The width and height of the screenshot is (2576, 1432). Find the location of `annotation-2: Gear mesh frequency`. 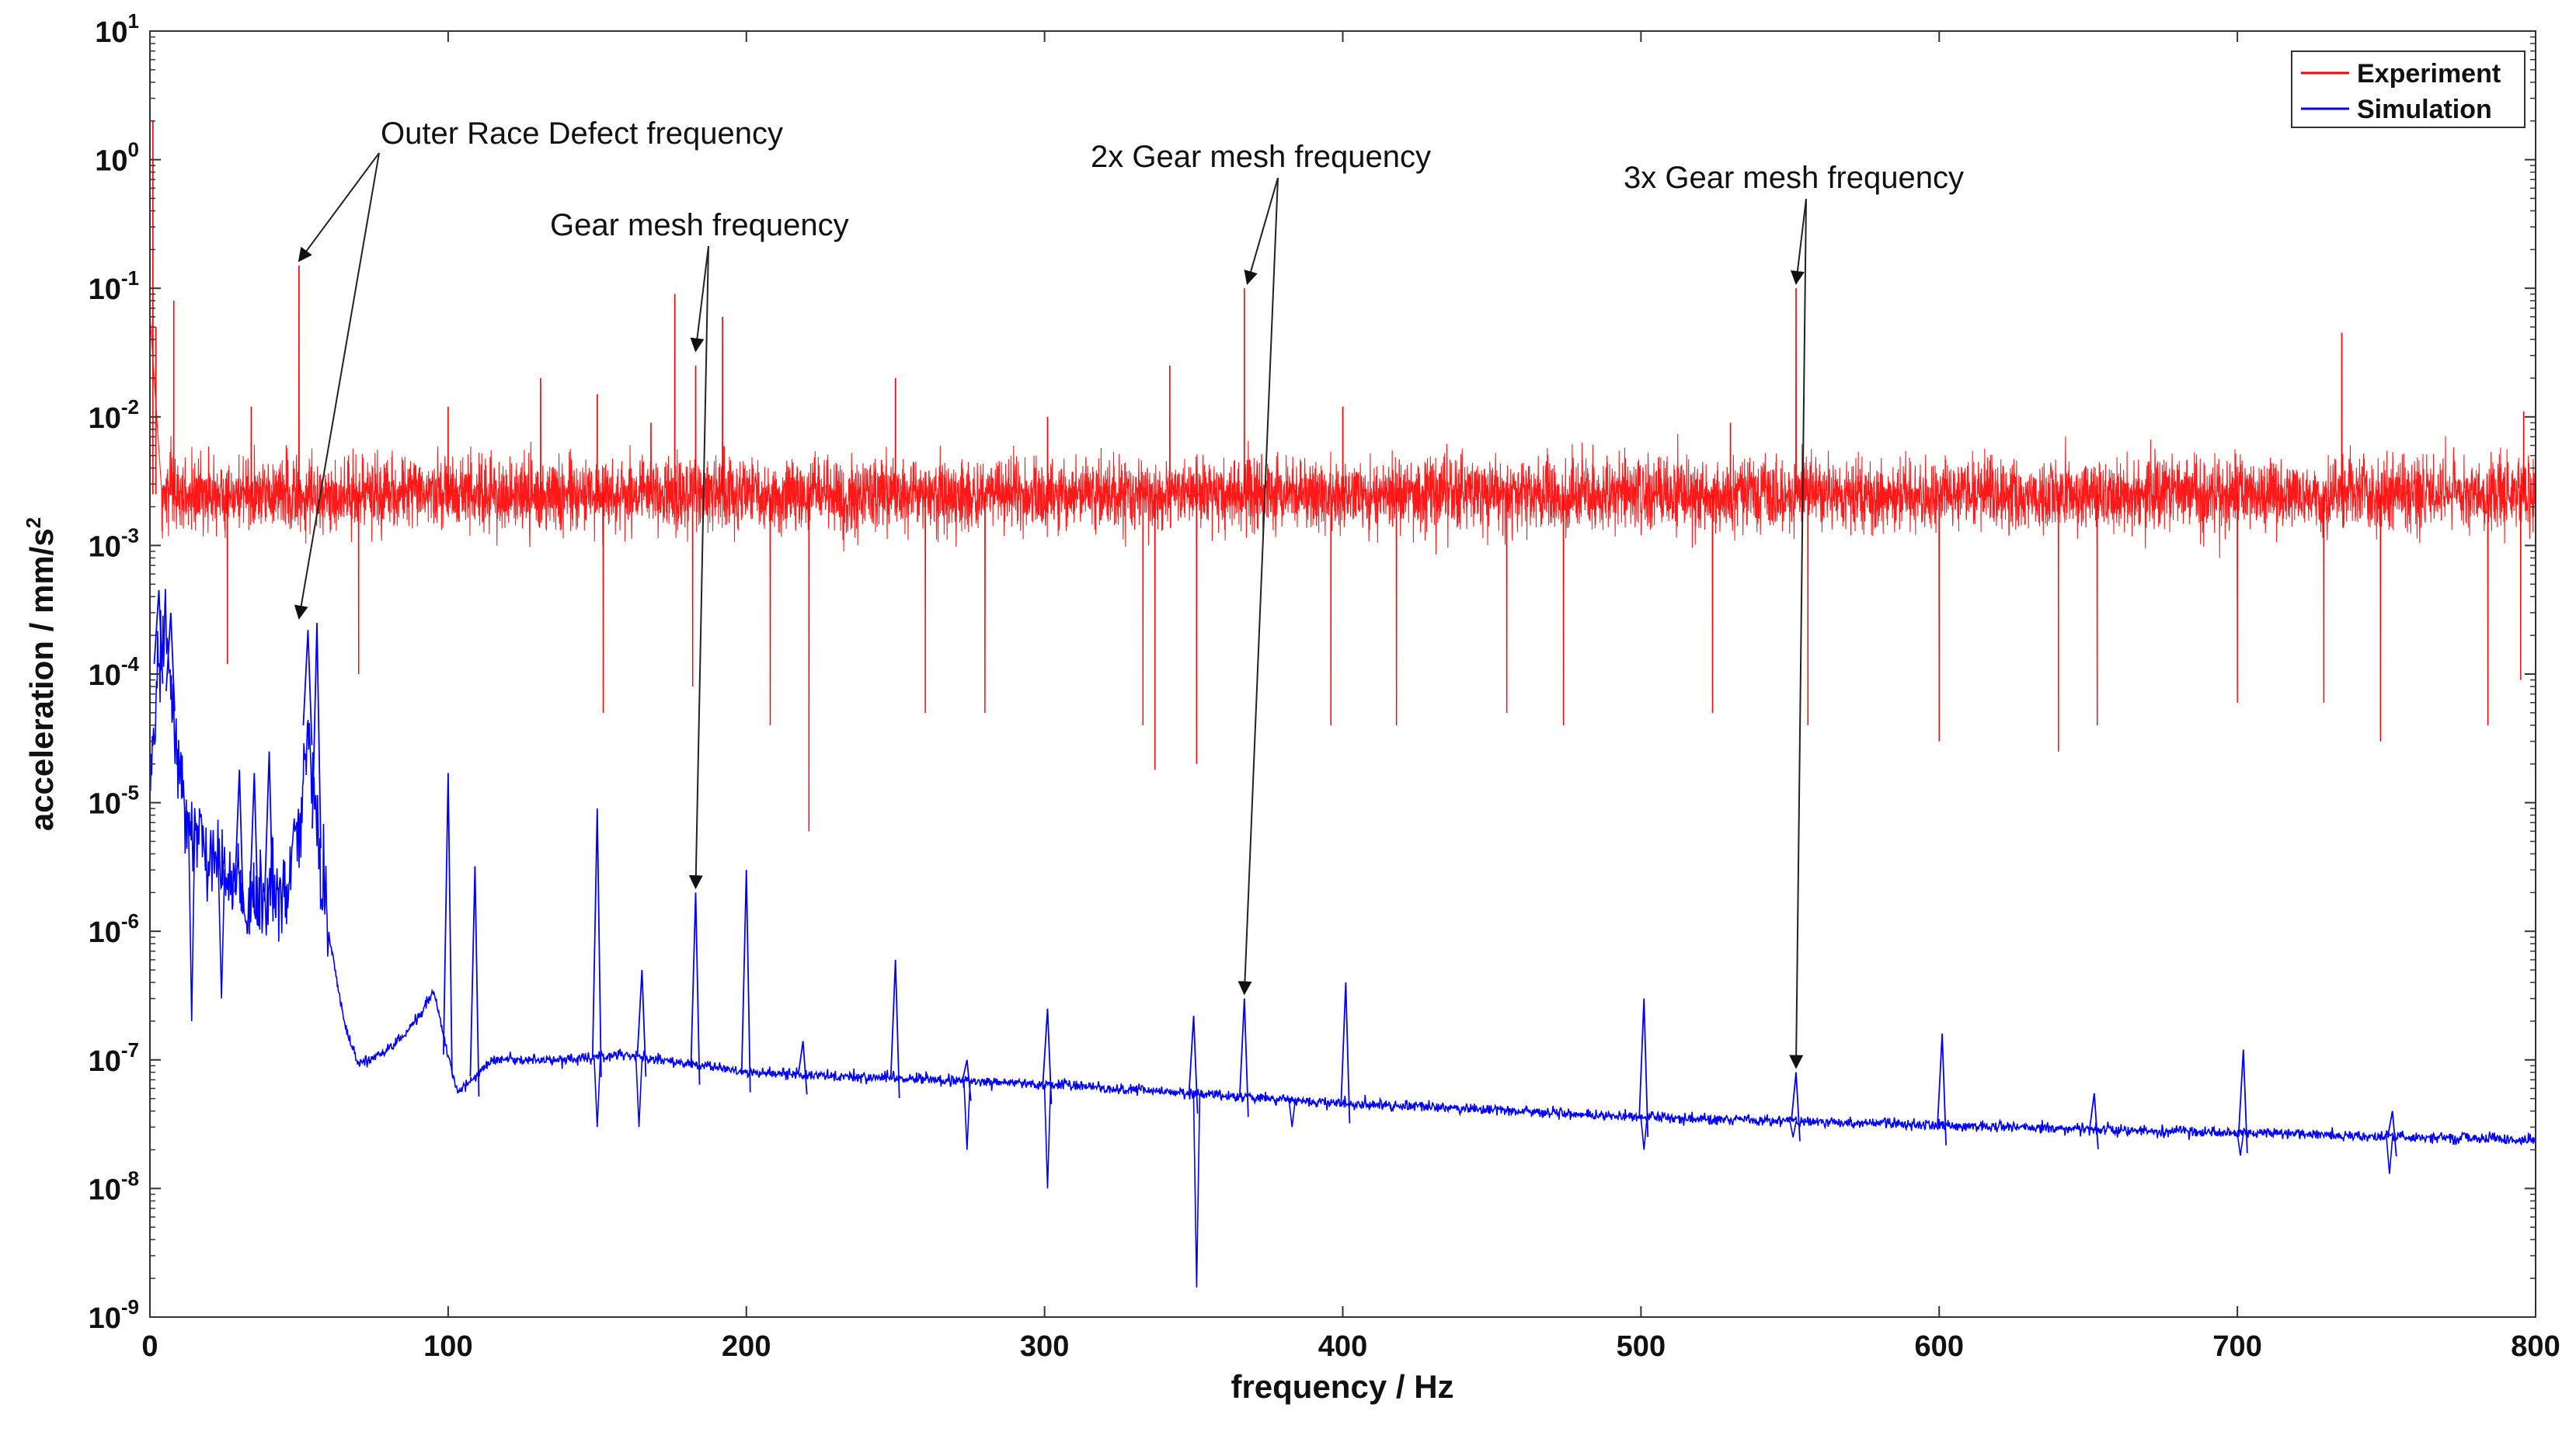

annotation-2: Gear mesh frequency is located at coordinates (699, 549).